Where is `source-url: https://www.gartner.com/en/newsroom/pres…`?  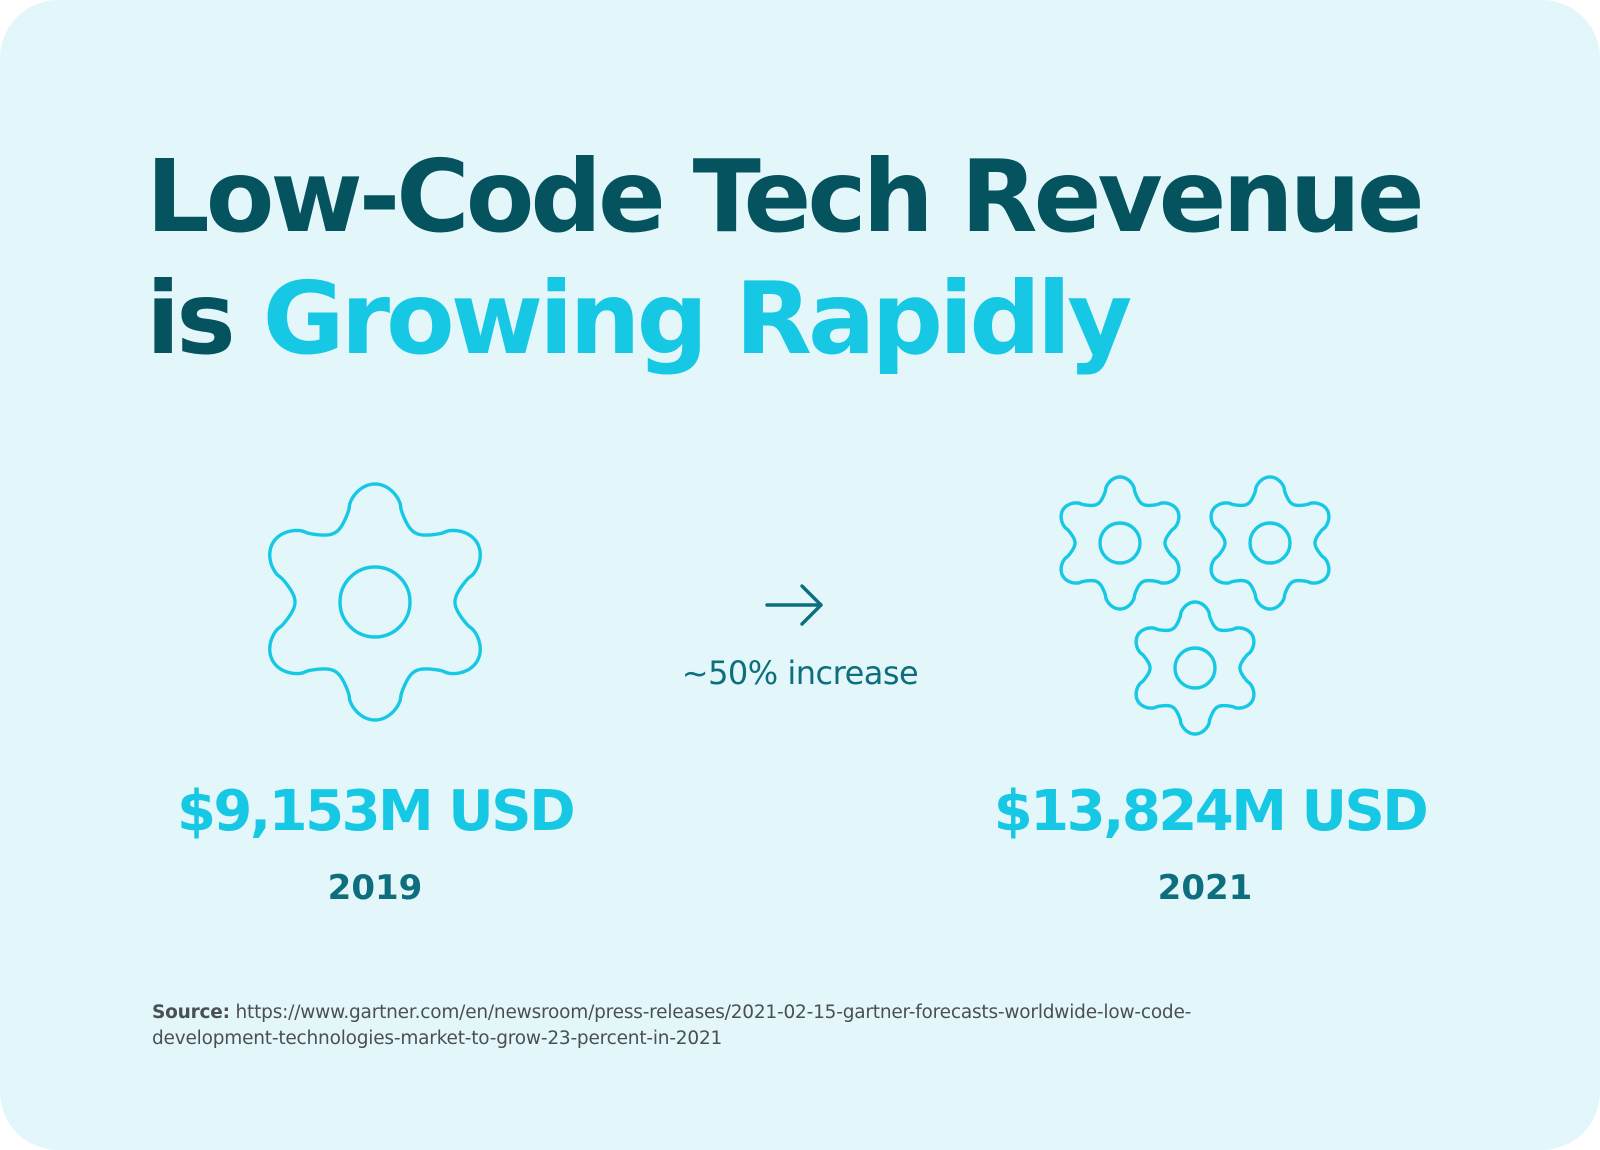
source-url: https://www.gartner.com/en/newsroom/pres… is located at coordinates (672, 1025).